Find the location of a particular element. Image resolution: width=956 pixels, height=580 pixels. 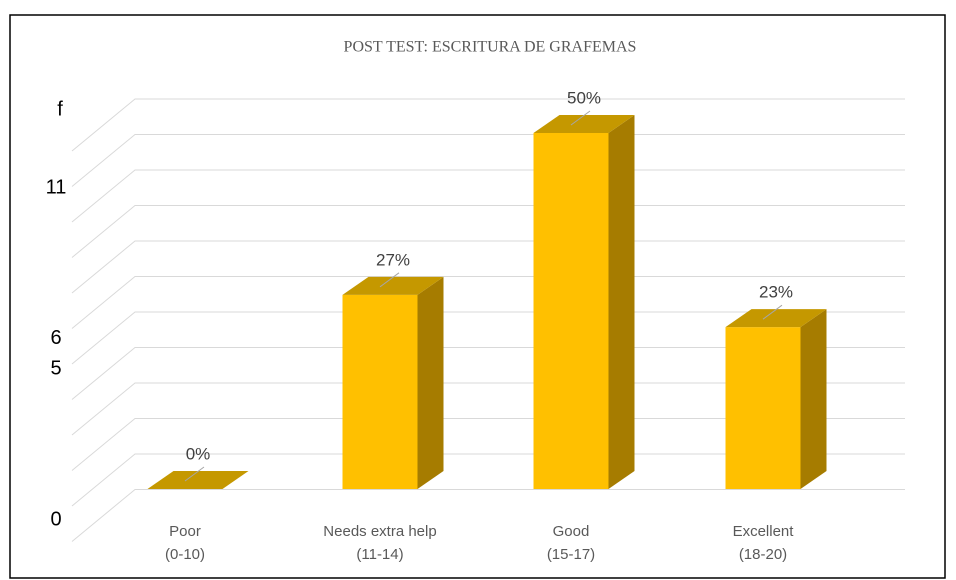

y-tick-label: 6 is located at coordinates (55, 338).